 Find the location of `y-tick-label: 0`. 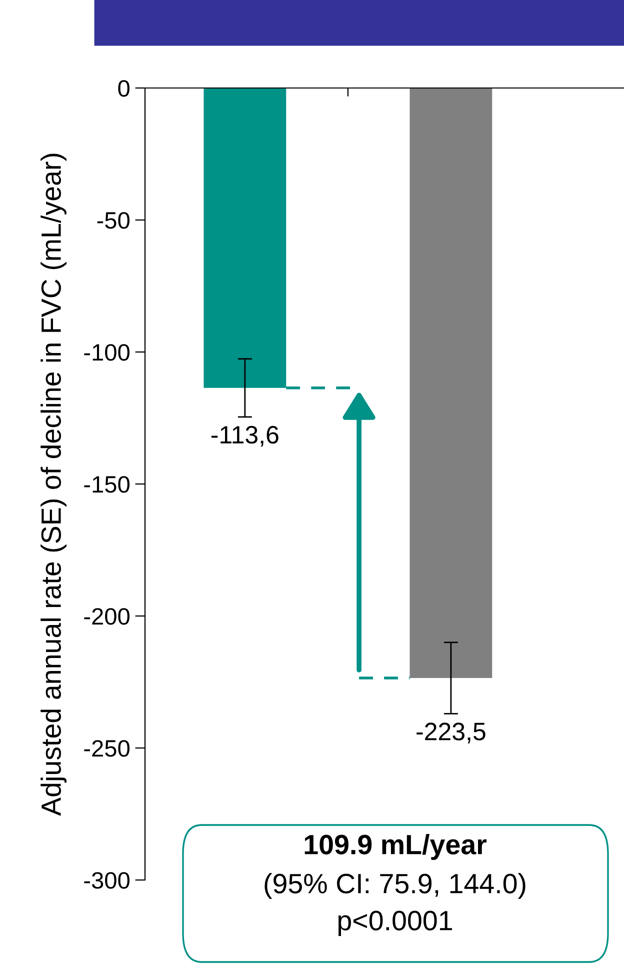

y-tick-label: 0 is located at coordinates (124, 88).